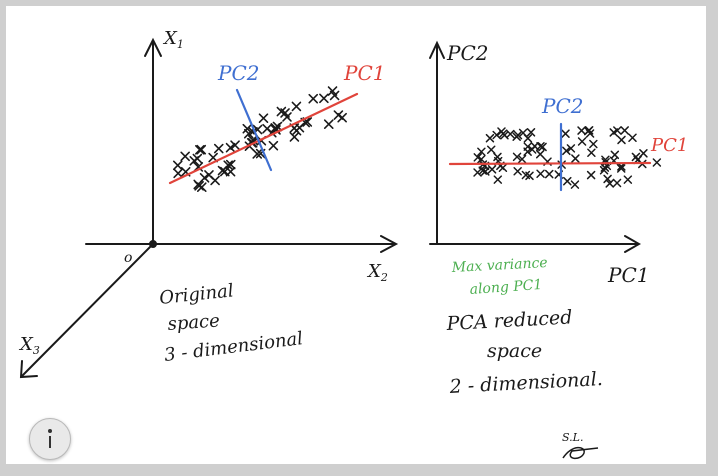 This screenshot has width=718, height=476. Describe the element at coordinates (364, 73) in the screenshot. I see `left-pc1-label: PC1` at that location.